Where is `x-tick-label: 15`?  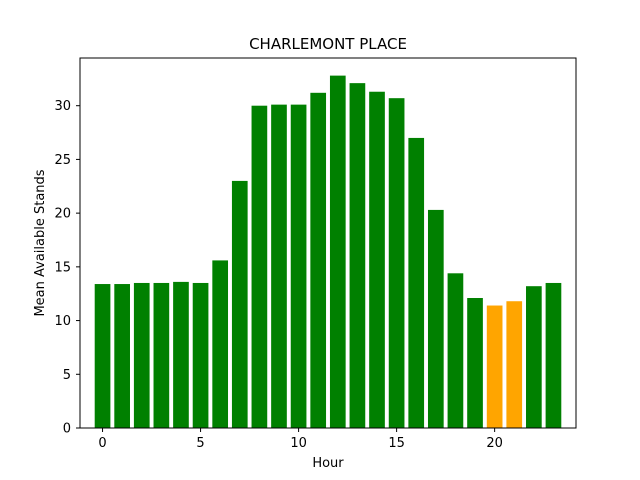
x-tick-label: 15 is located at coordinates (396, 443).